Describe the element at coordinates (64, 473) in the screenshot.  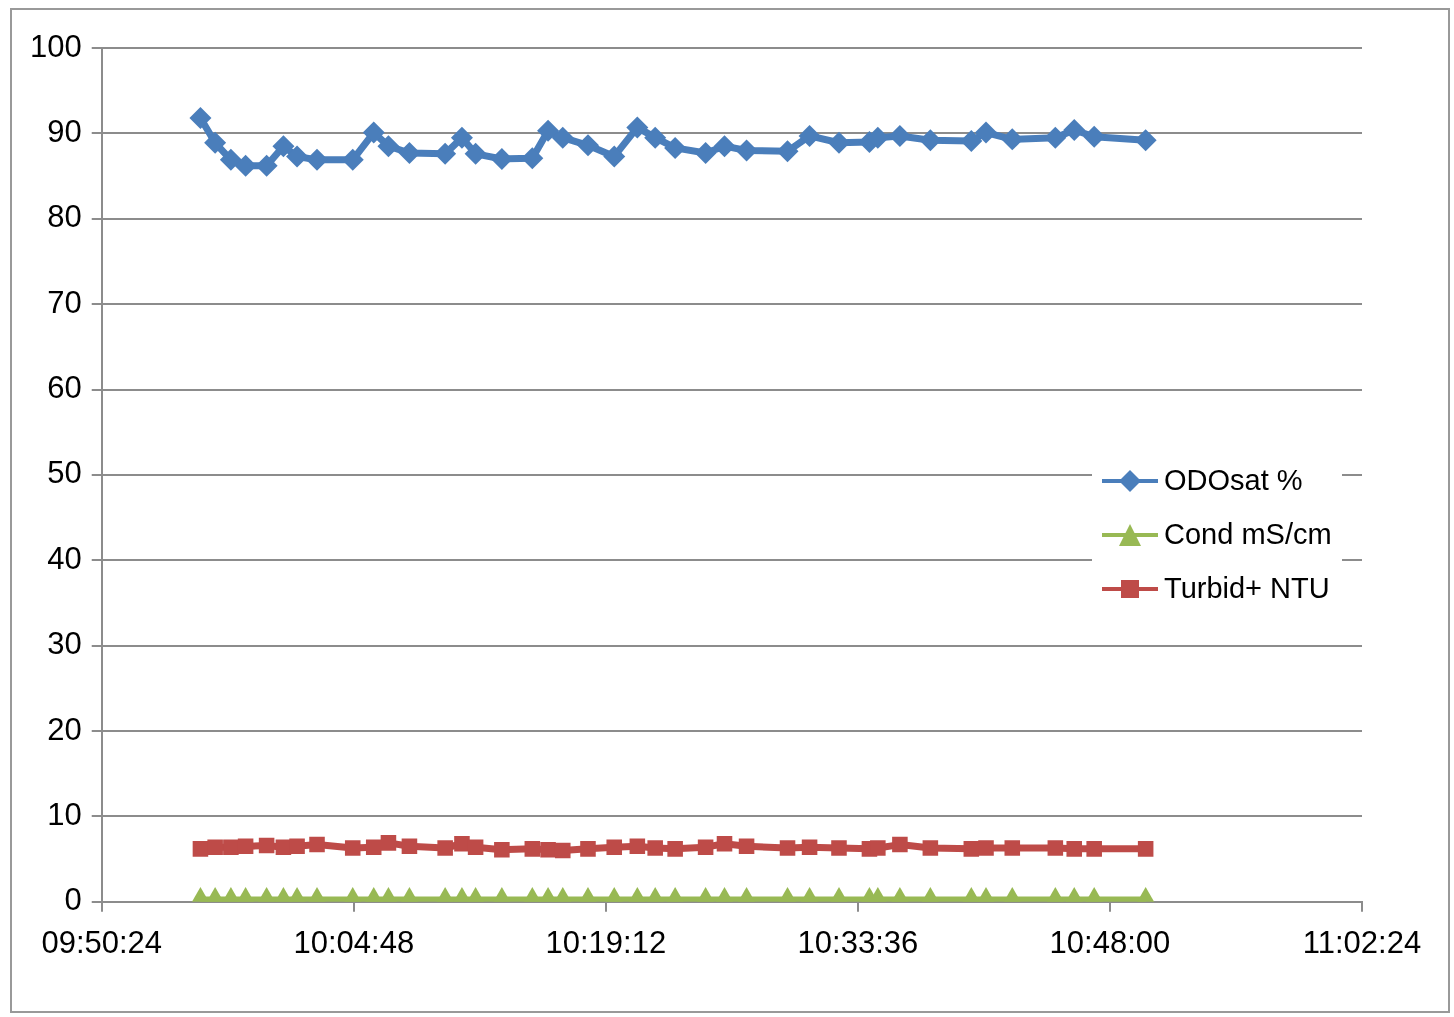
I see `y-tick-label: 50` at that location.